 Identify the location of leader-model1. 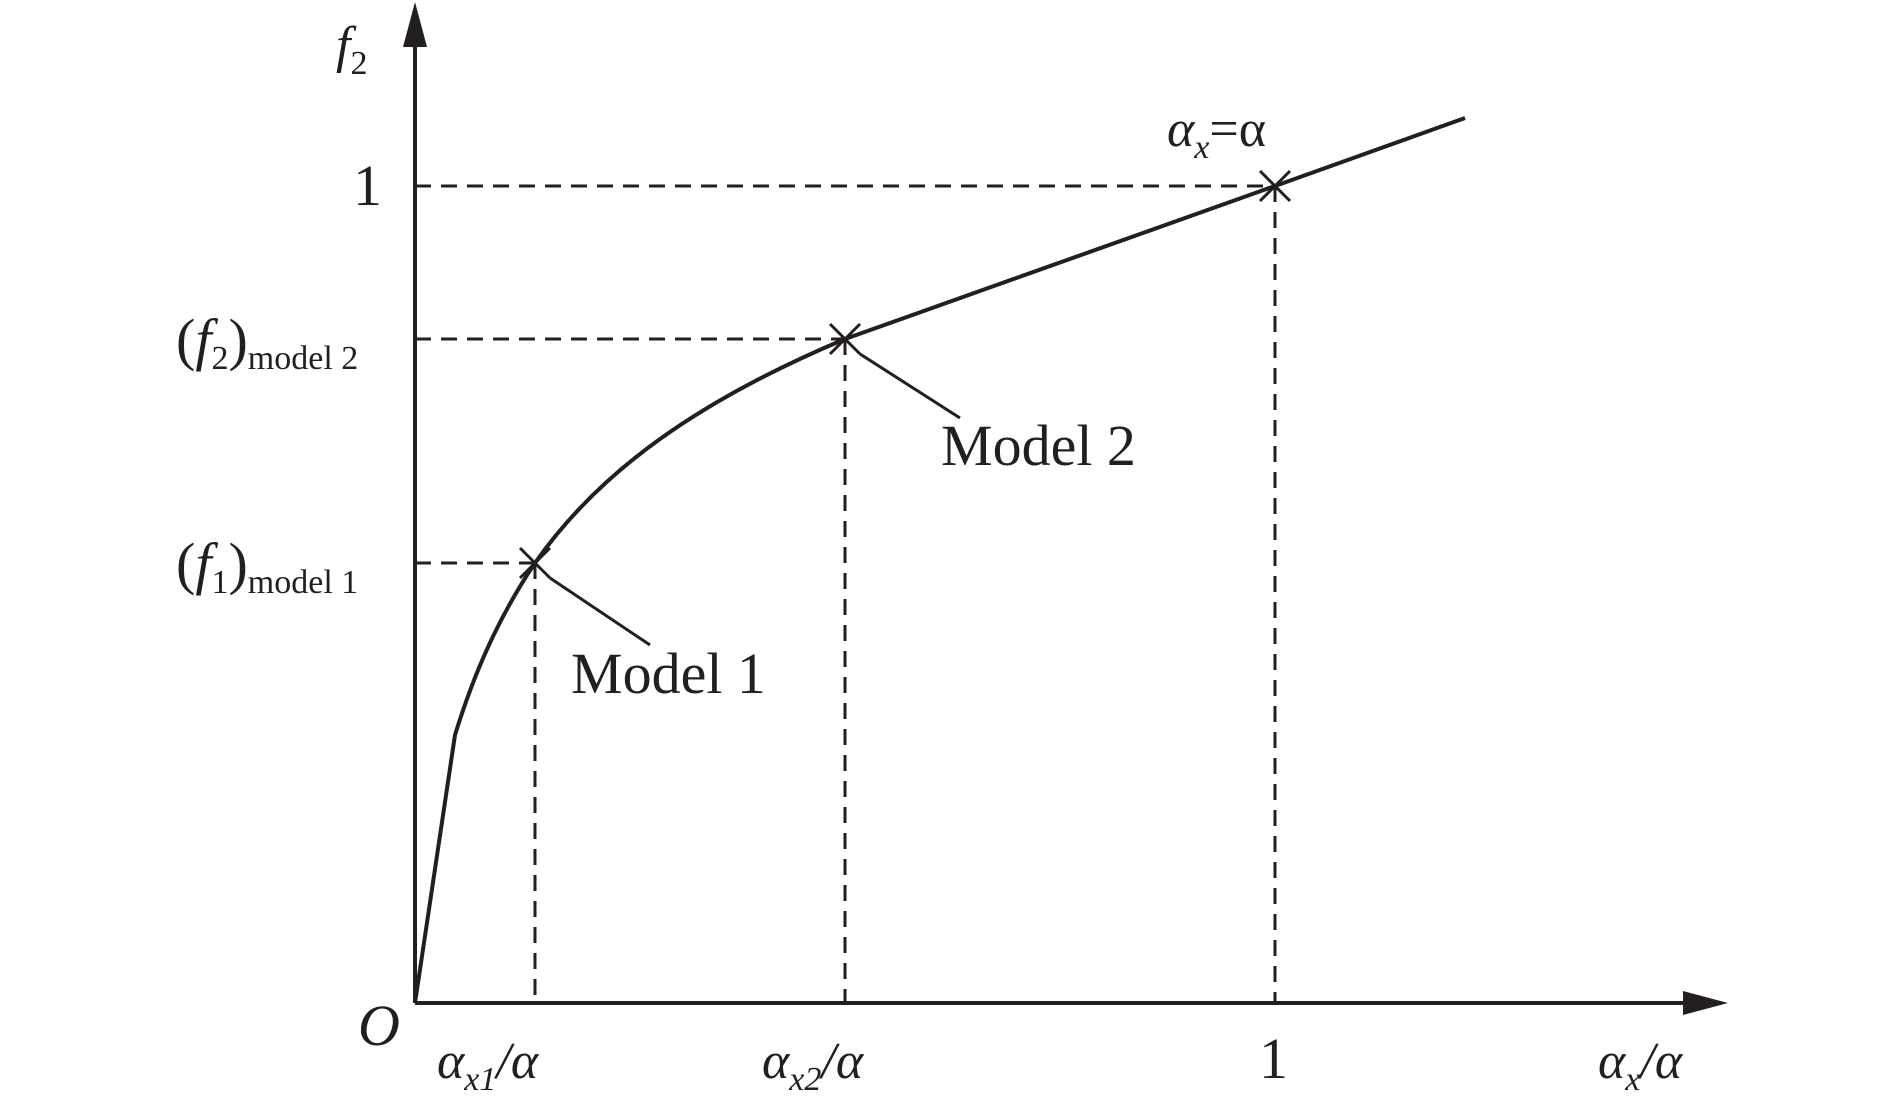
(600, 611).